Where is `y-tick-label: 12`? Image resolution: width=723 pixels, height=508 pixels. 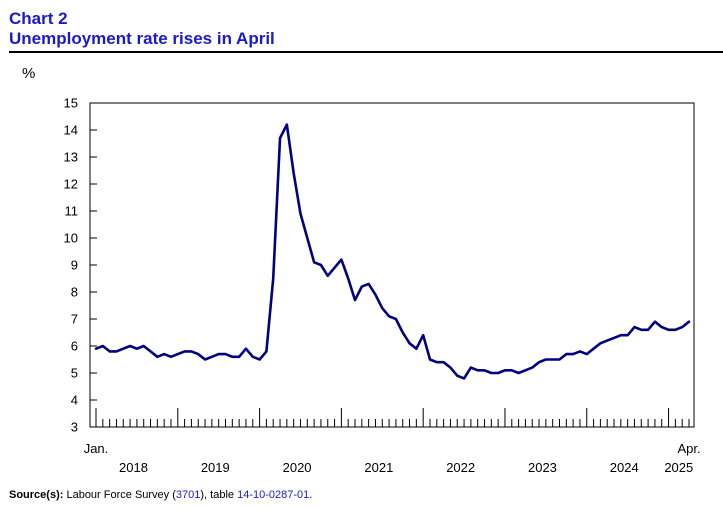
y-tick-label: 12 is located at coordinates (71, 184).